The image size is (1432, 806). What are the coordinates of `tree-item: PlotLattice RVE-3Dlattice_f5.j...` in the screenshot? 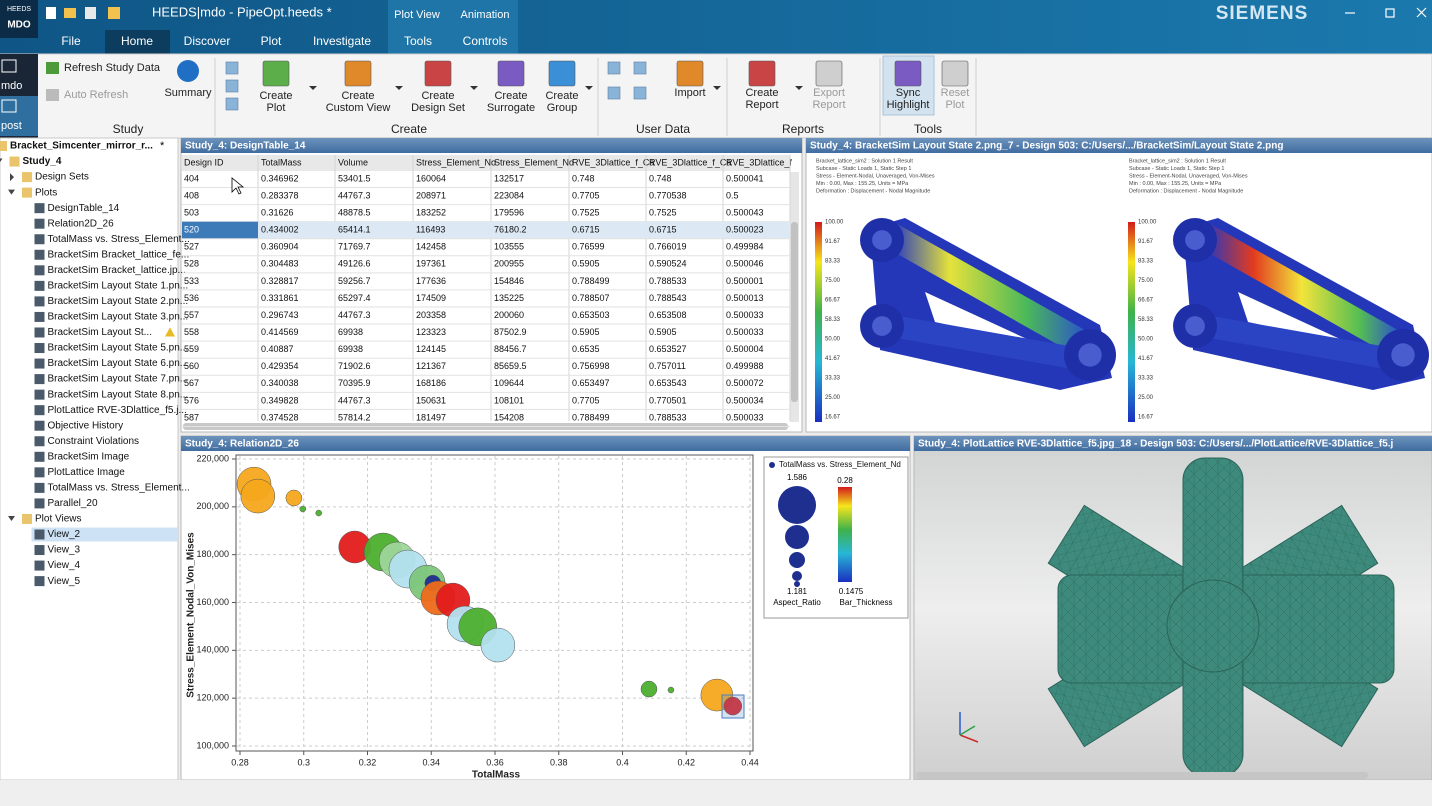 It's located at (117, 410).